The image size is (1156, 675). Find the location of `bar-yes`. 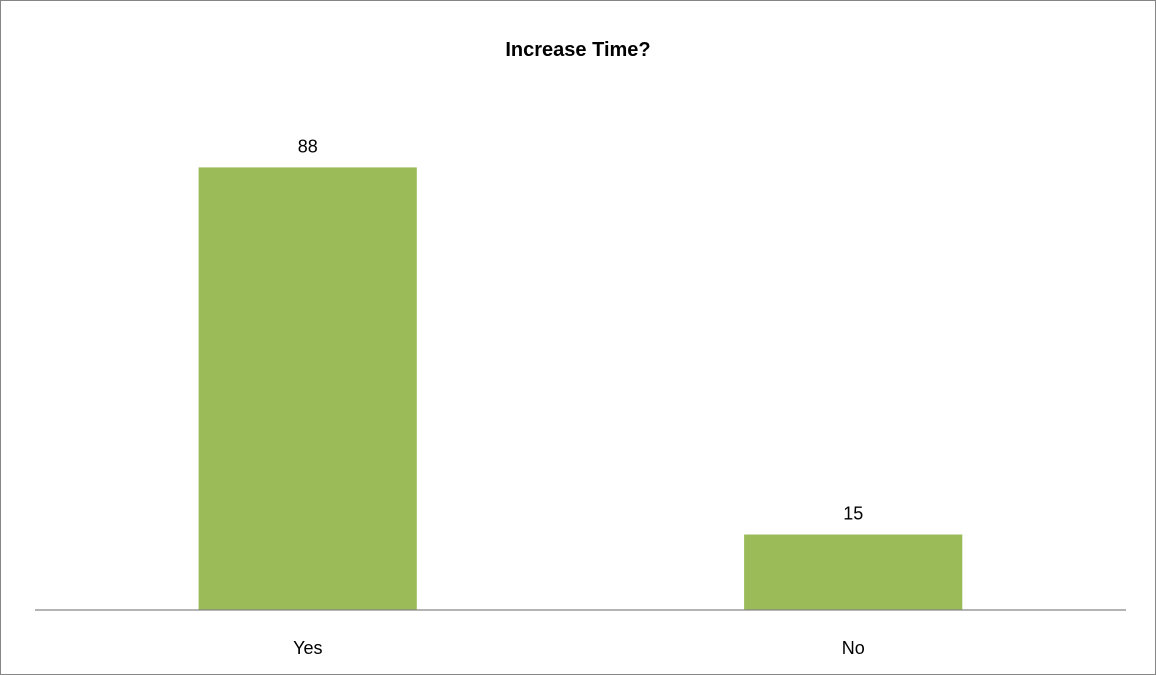

bar-yes is located at coordinates (307, 388).